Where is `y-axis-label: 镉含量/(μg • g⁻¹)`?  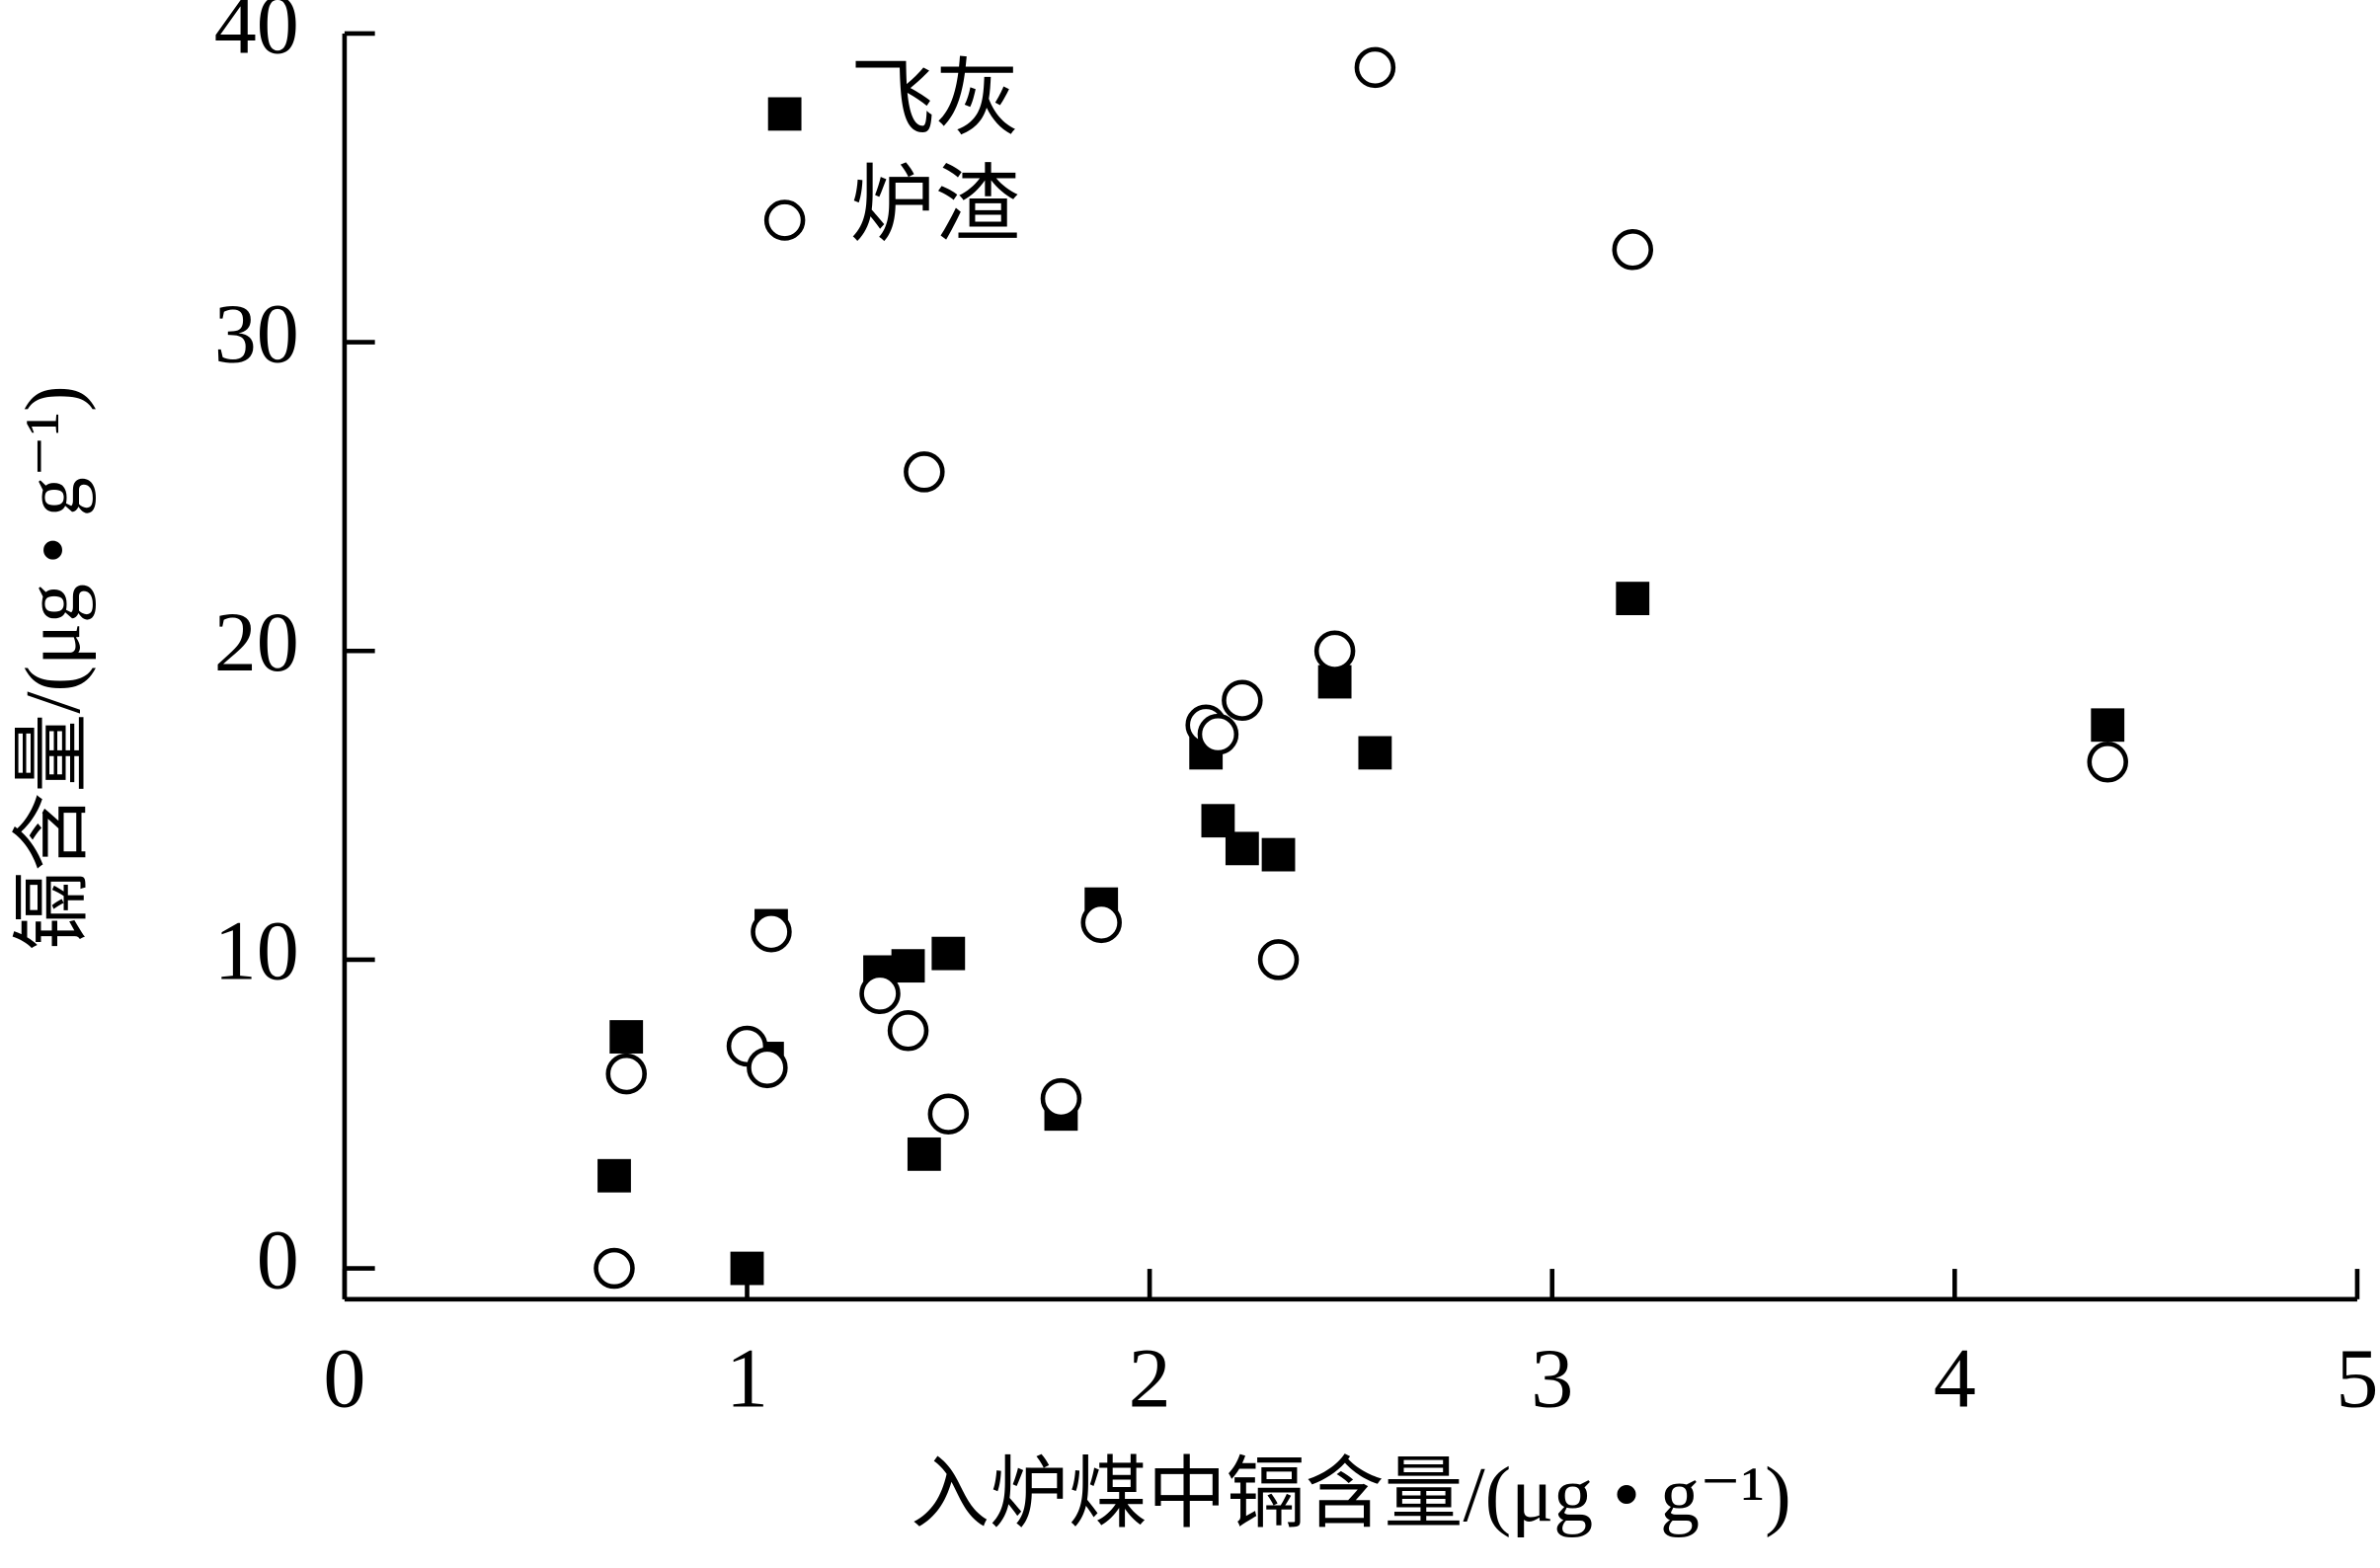 y-axis-label: 镉含量/(μg • g⁻¹) is located at coordinates (53, 668).